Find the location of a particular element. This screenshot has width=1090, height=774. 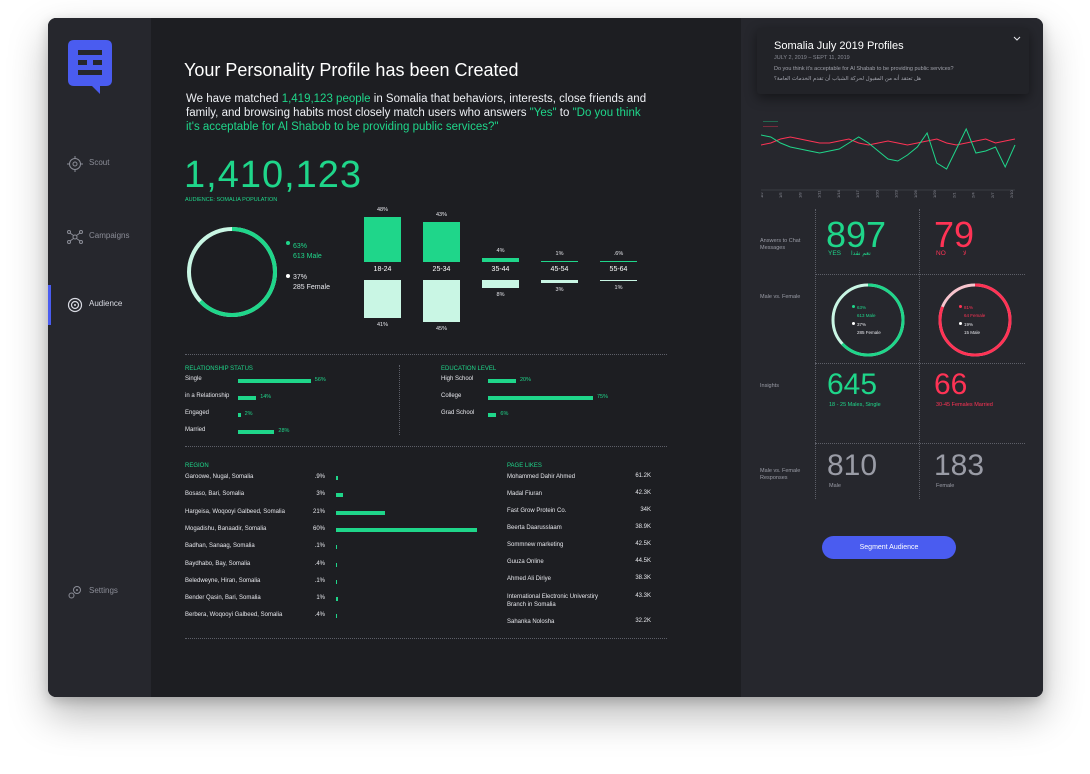

age-male-pct: 43% is located at coordinates (441, 214).